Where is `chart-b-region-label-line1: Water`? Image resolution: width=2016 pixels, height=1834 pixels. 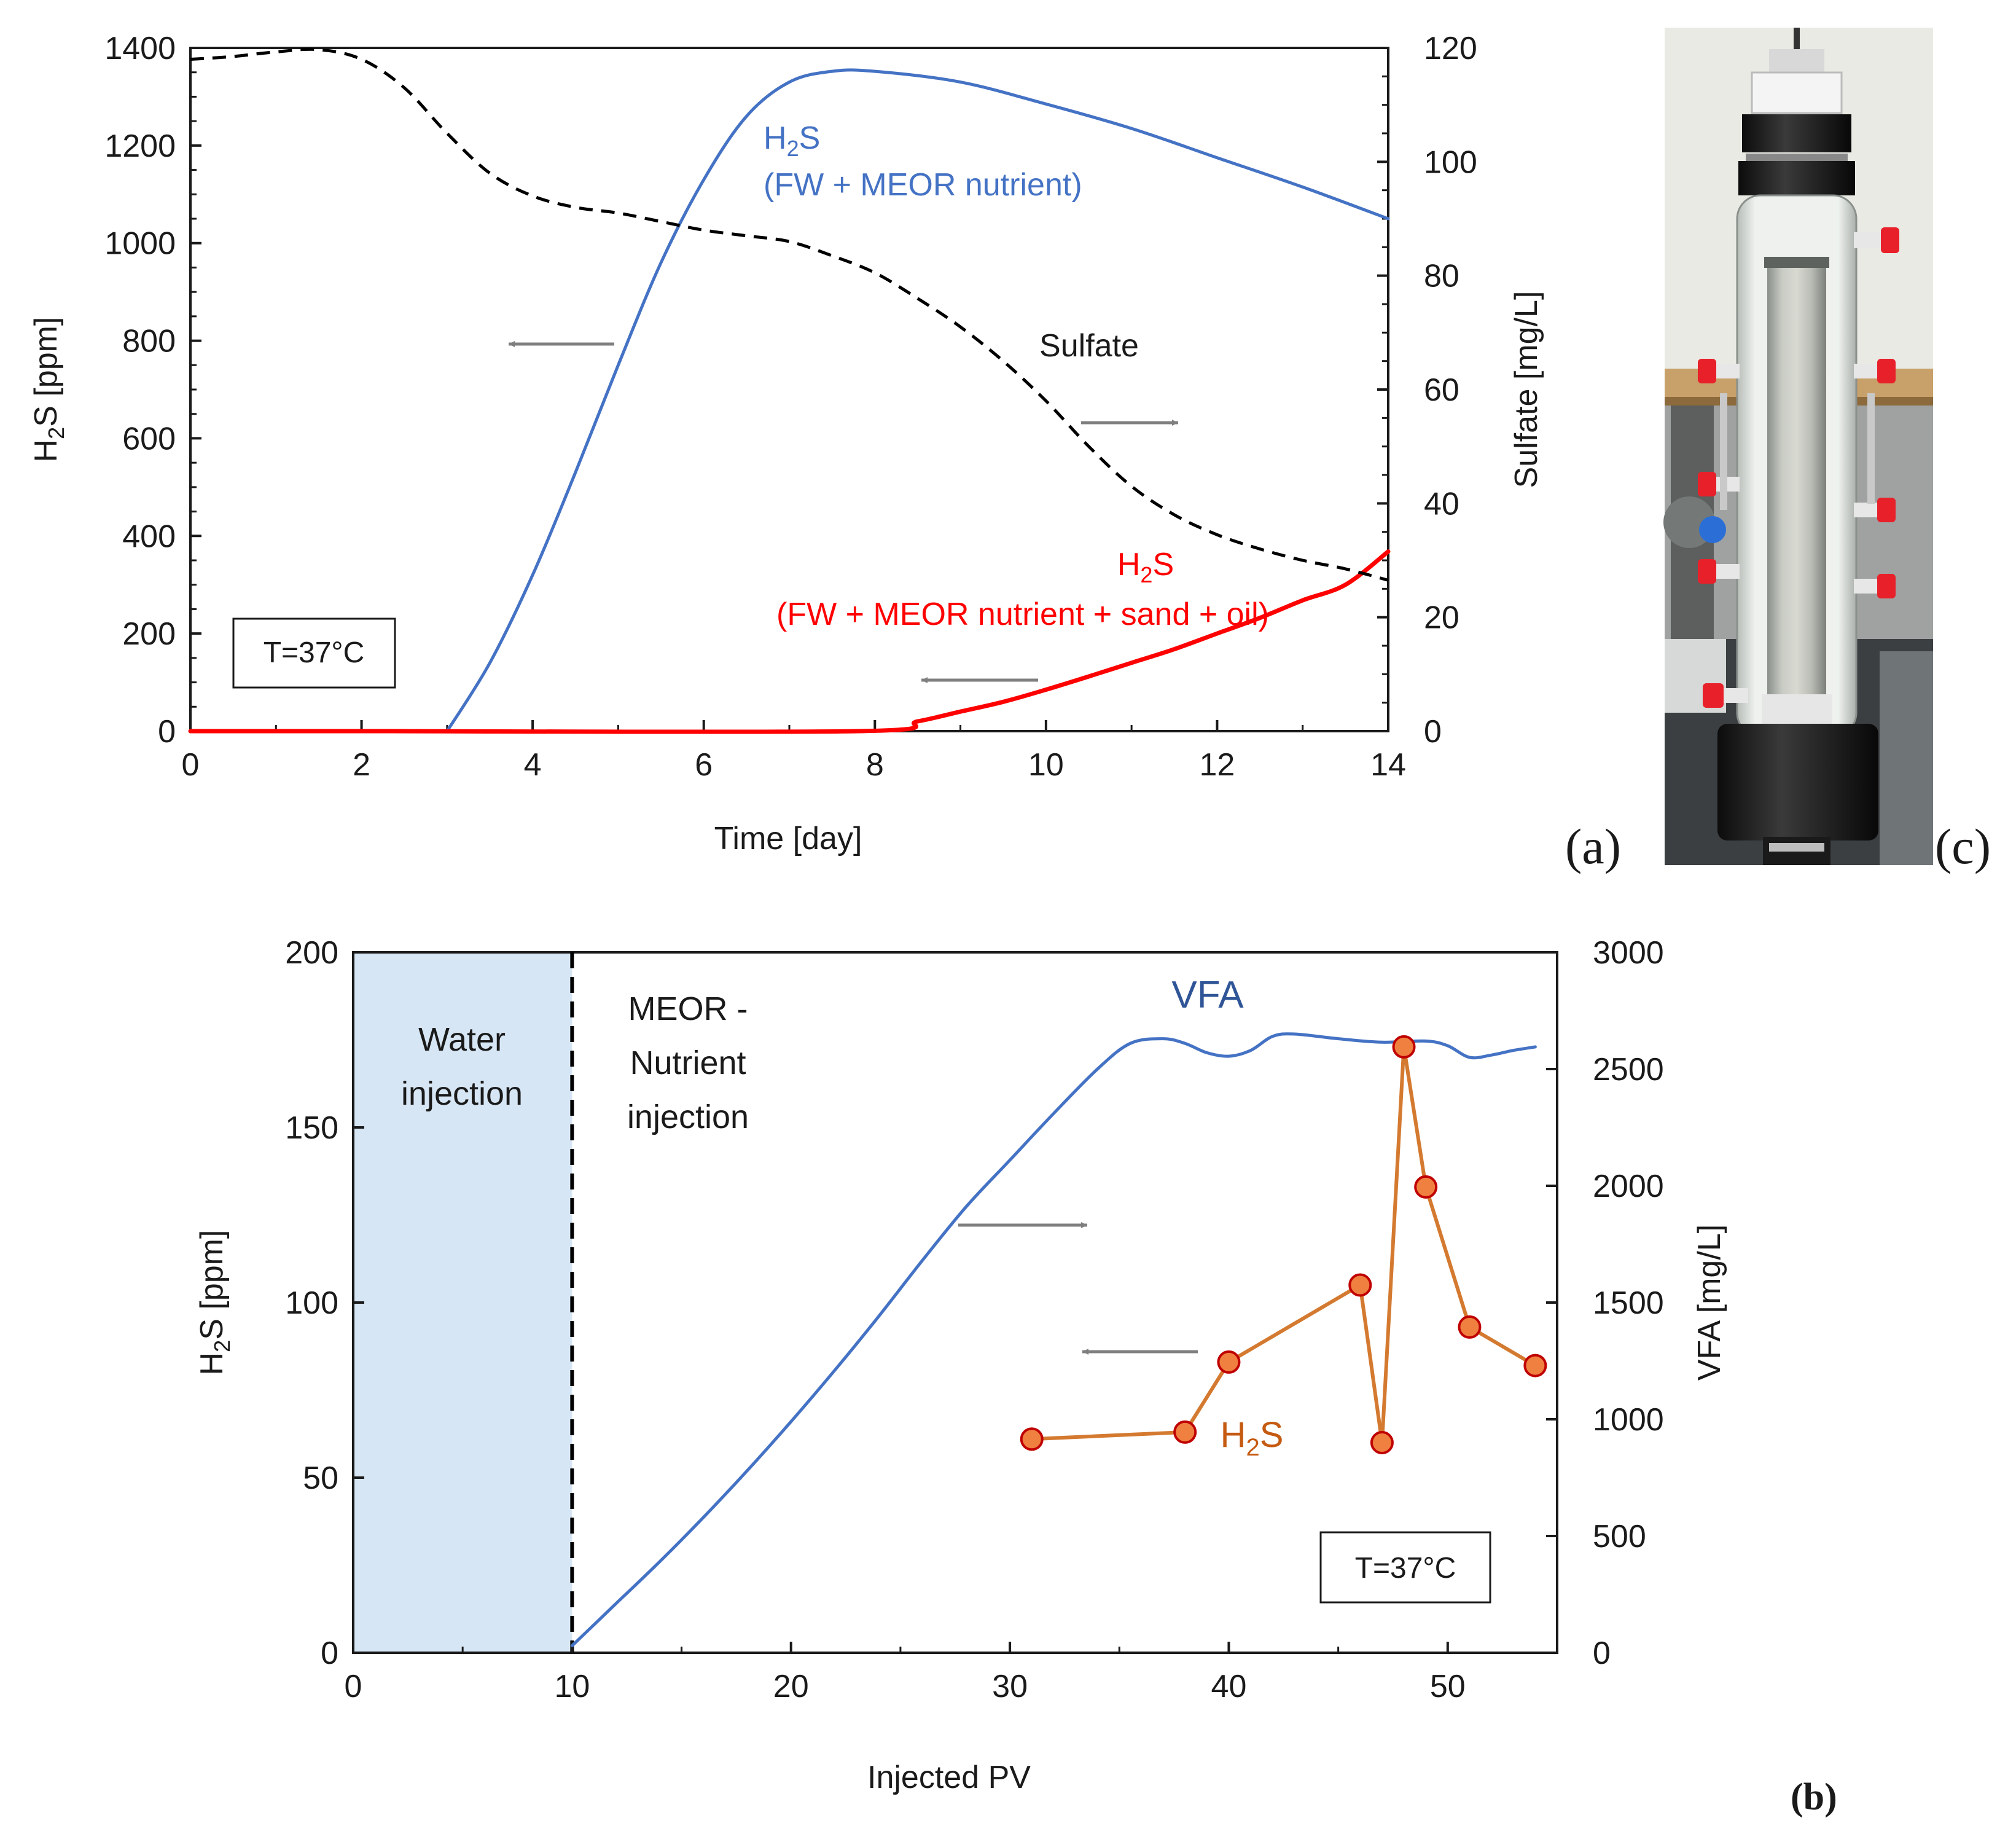
chart-b-region-label-line1: Water is located at coordinates (462, 1039).